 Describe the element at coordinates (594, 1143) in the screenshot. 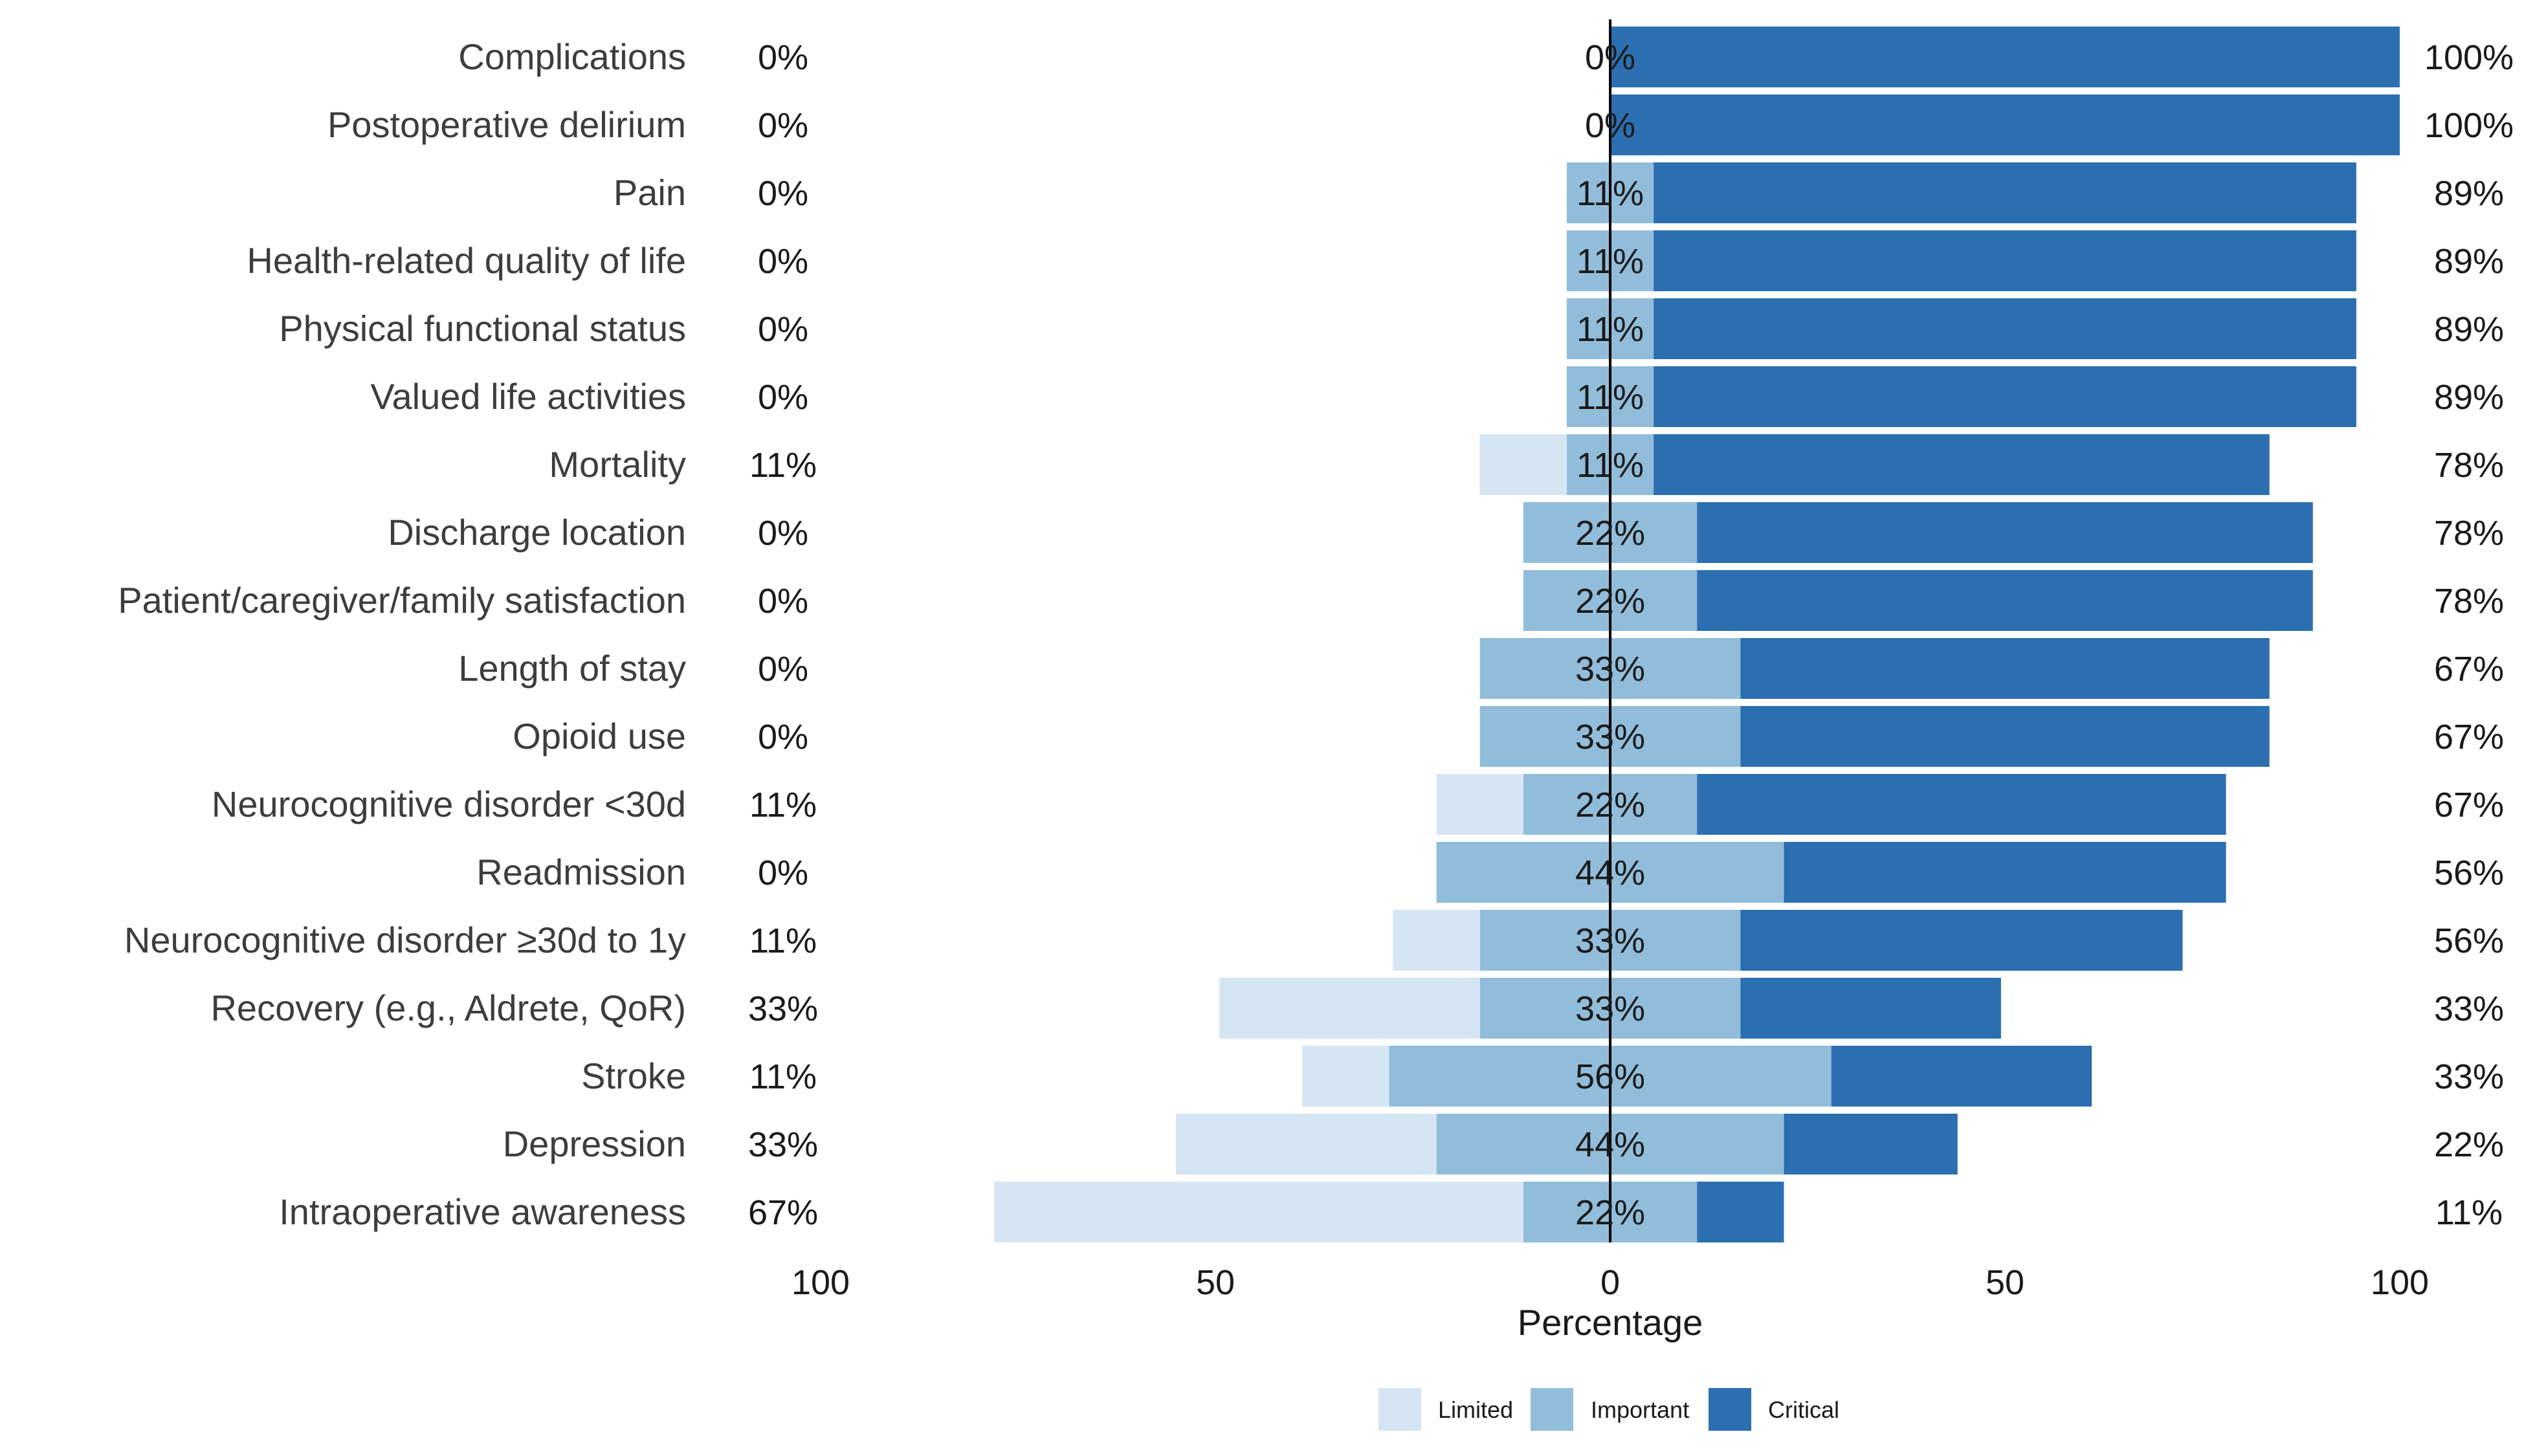

I see `category-label: Depression` at that location.